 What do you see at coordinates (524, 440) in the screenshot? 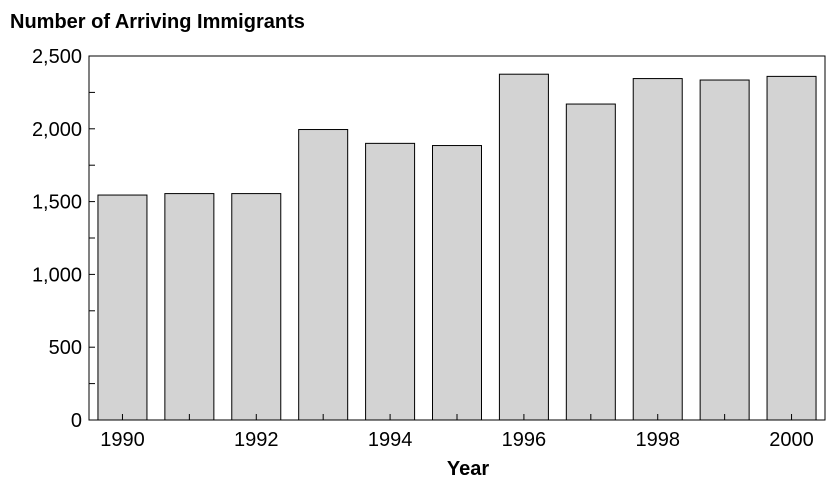
I see `x-tick-label: 1996` at bounding box center [524, 440].